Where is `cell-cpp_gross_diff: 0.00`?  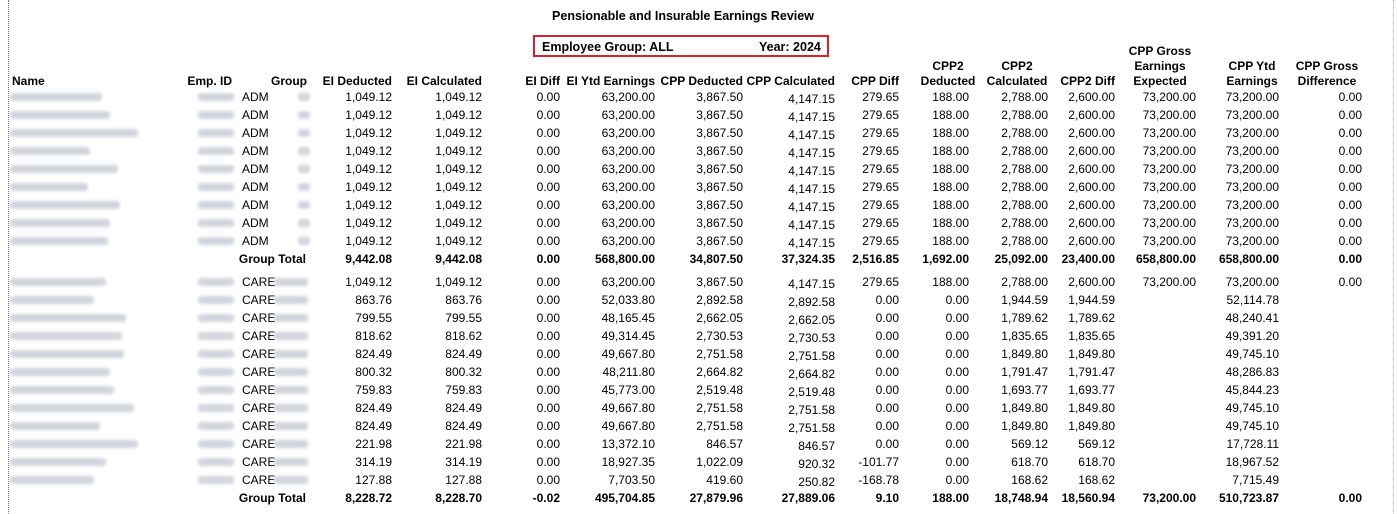 cell-cpp_gross_diff: 0.00 is located at coordinates (1350, 133).